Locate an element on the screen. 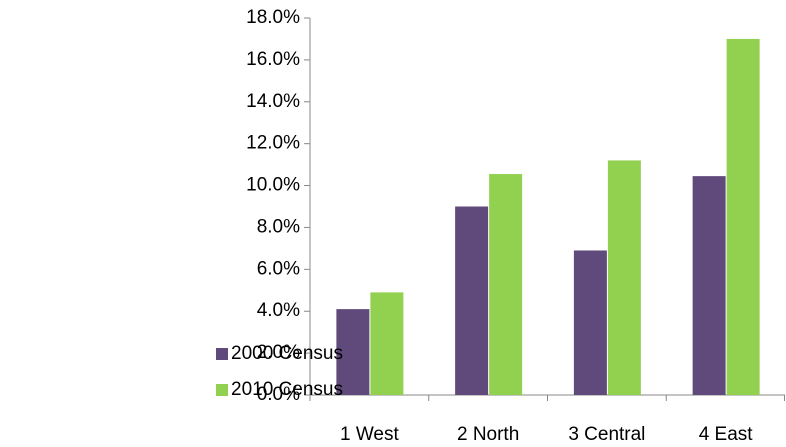 The image size is (786, 447). y-tick-label: 6.0% is located at coordinates (278, 268).